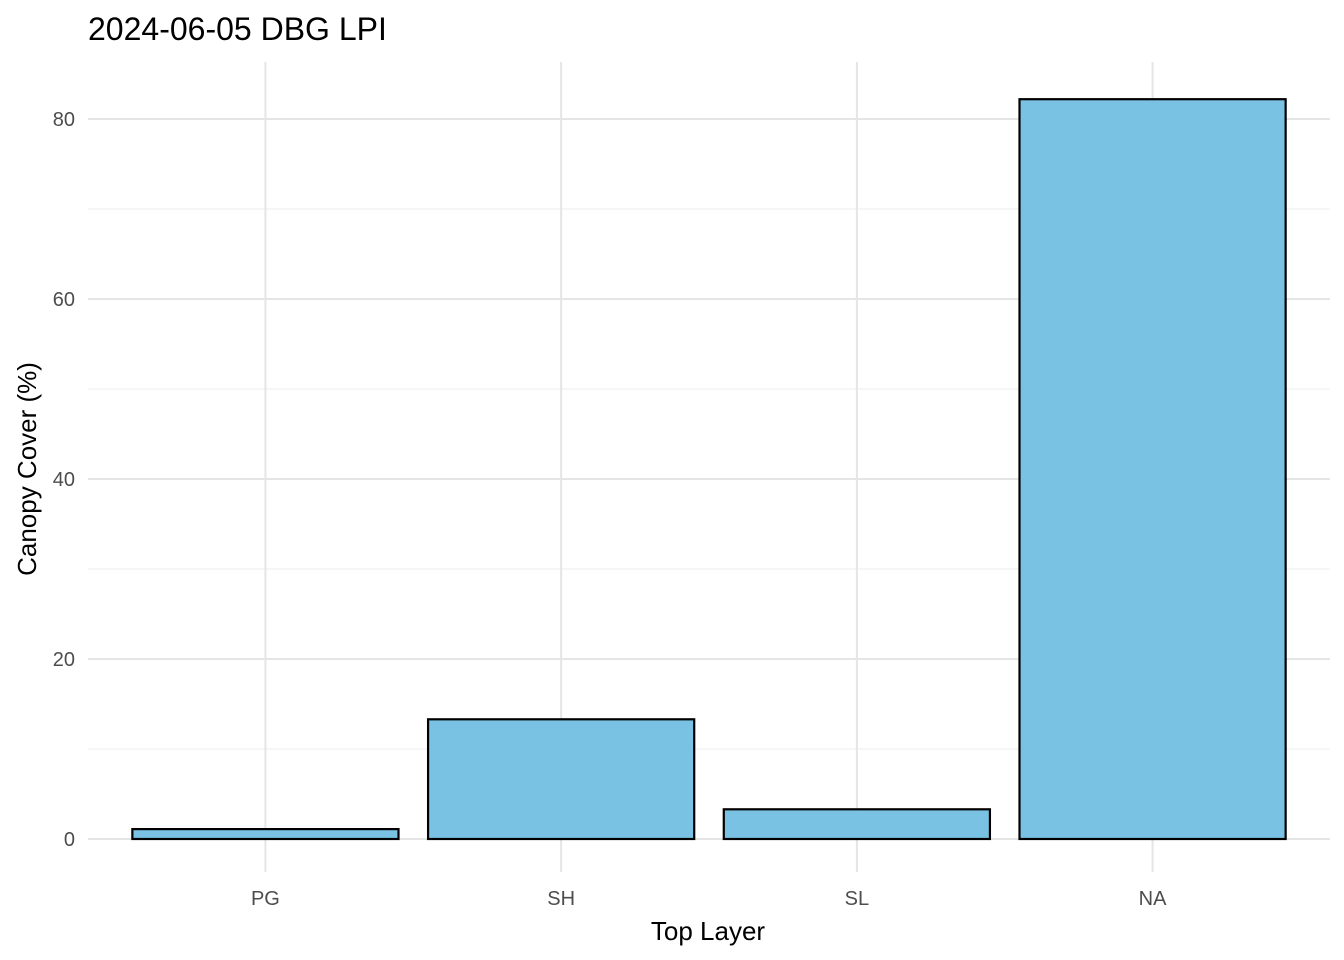 The width and height of the screenshot is (1344, 960). What do you see at coordinates (561, 779) in the screenshot?
I see `bar-sh` at bounding box center [561, 779].